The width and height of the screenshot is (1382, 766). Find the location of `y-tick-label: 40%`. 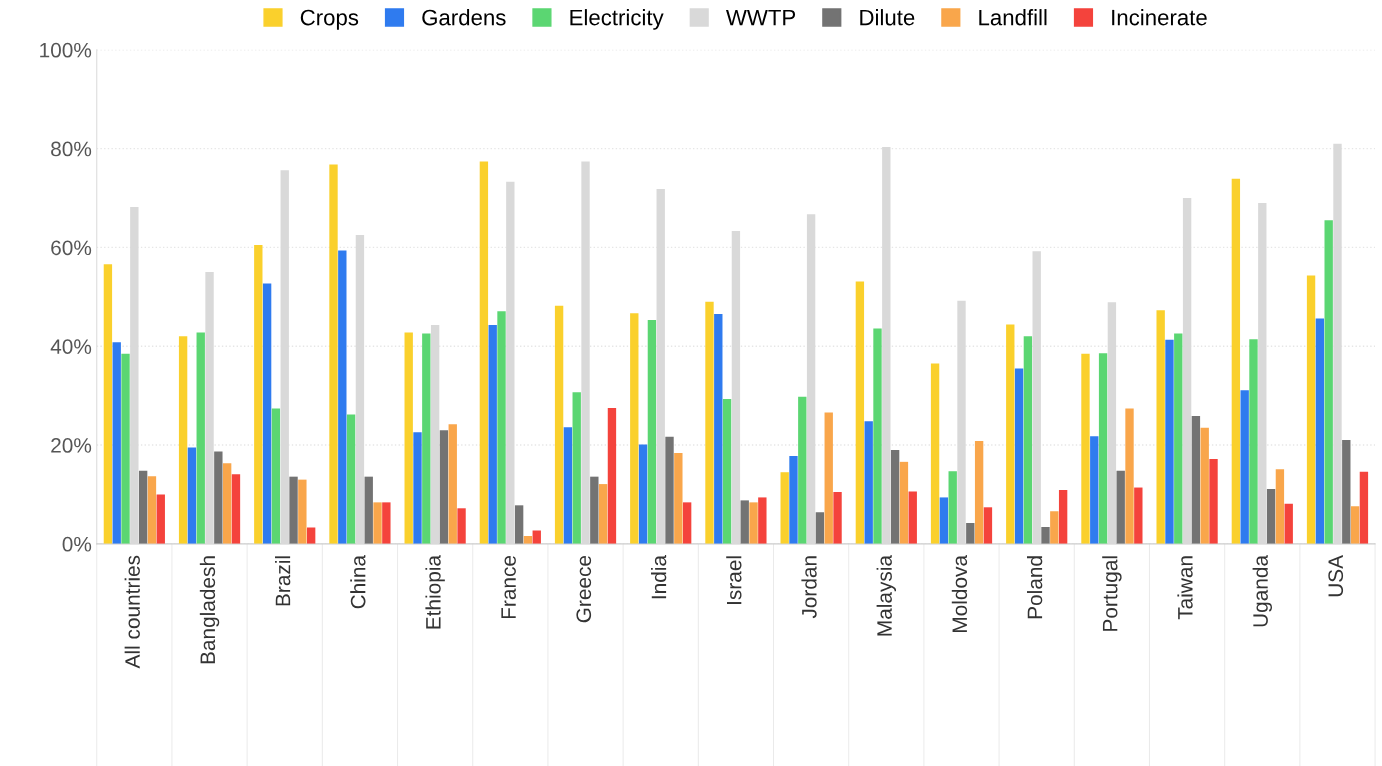

y-tick-label: 40% is located at coordinates (71, 346).